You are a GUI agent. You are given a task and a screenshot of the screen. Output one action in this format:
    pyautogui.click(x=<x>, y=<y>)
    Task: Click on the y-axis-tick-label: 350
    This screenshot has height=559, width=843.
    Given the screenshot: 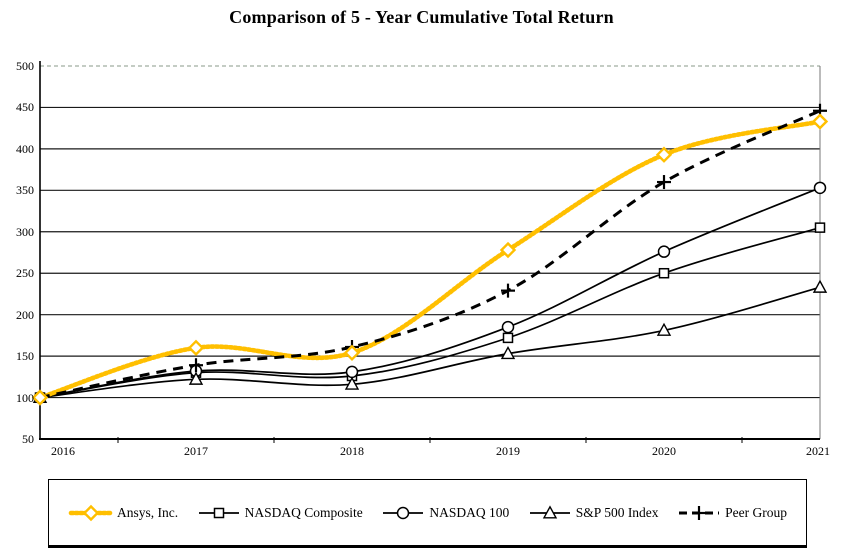 What is the action you would take?
    pyautogui.click(x=25, y=190)
    